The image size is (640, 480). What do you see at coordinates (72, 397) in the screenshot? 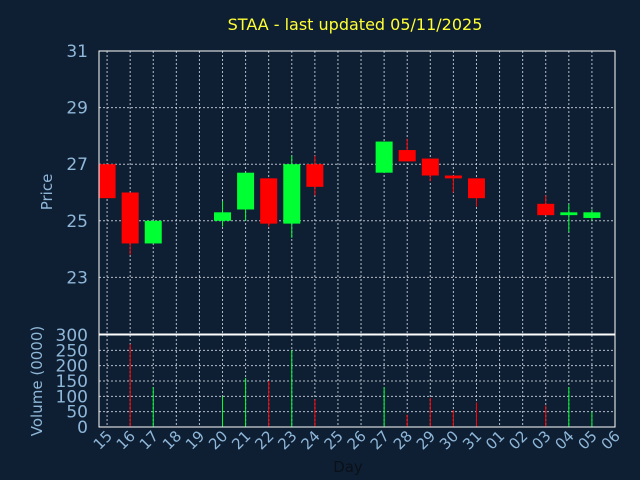
I see `volume-tick-label: 100` at bounding box center [72, 397].